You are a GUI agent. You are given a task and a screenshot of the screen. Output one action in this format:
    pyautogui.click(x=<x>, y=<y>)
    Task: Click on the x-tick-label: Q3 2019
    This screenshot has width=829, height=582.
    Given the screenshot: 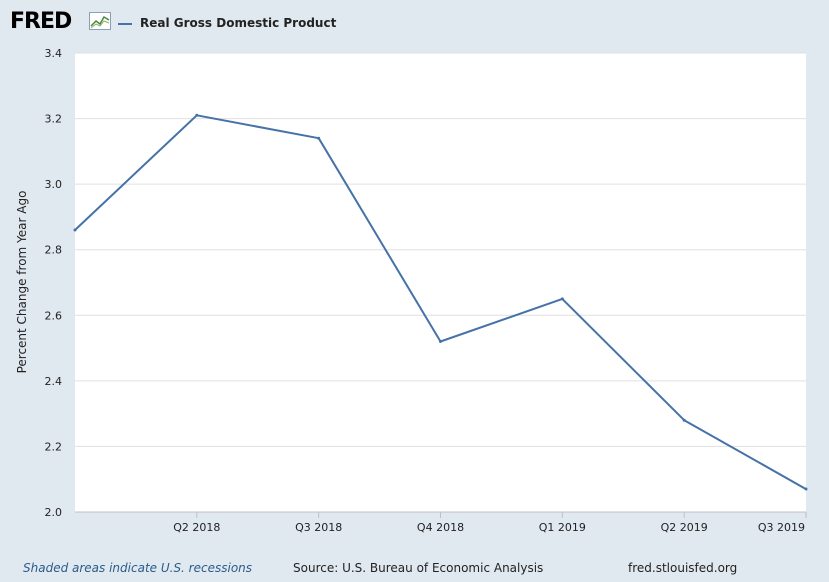 What is the action you would take?
    pyautogui.click(x=781, y=527)
    